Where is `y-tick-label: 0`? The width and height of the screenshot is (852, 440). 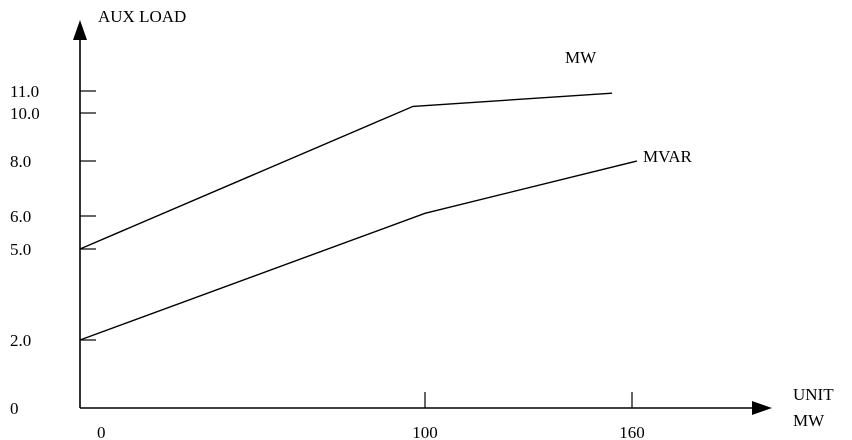
y-tick-label: 0 is located at coordinates (14, 408).